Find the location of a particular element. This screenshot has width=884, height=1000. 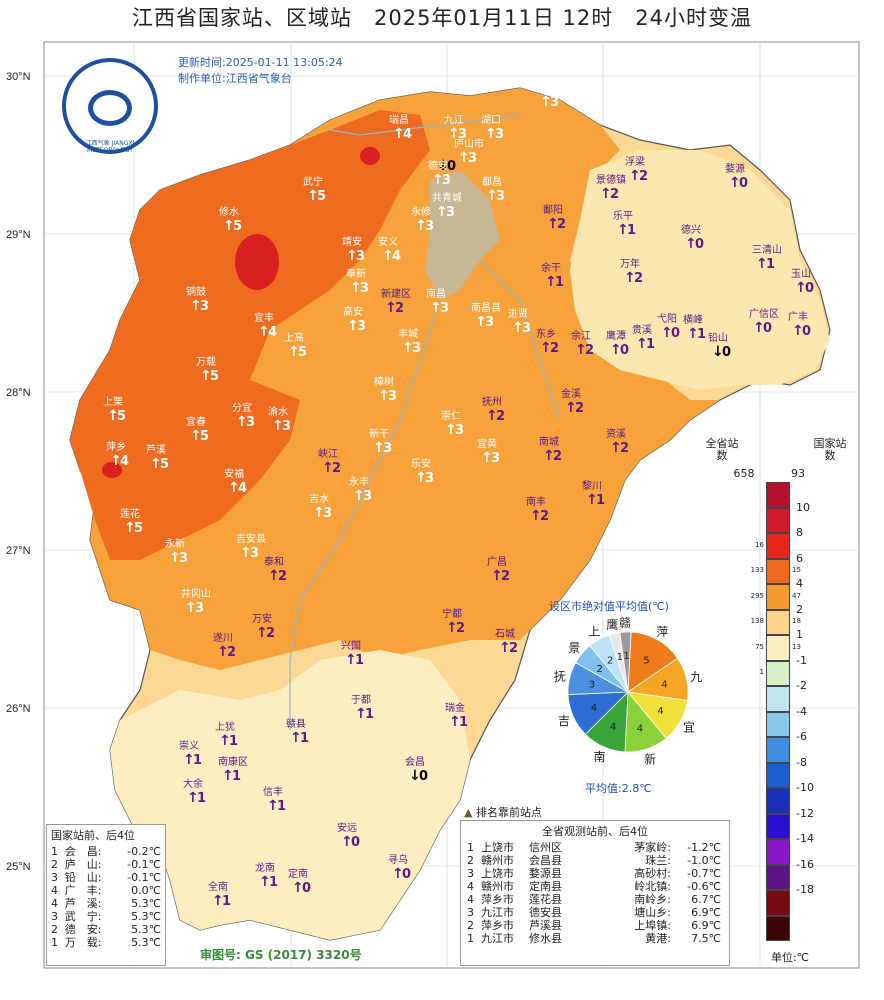

station-name: 赣县 is located at coordinates (296, 723).